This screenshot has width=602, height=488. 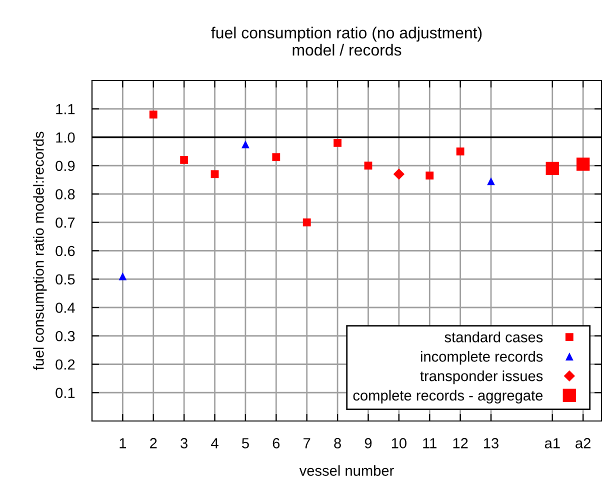 What do you see at coordinates (307, 443) in the screenshot?
I see `x-tick-label: 7` at bounding box center [307, 443].